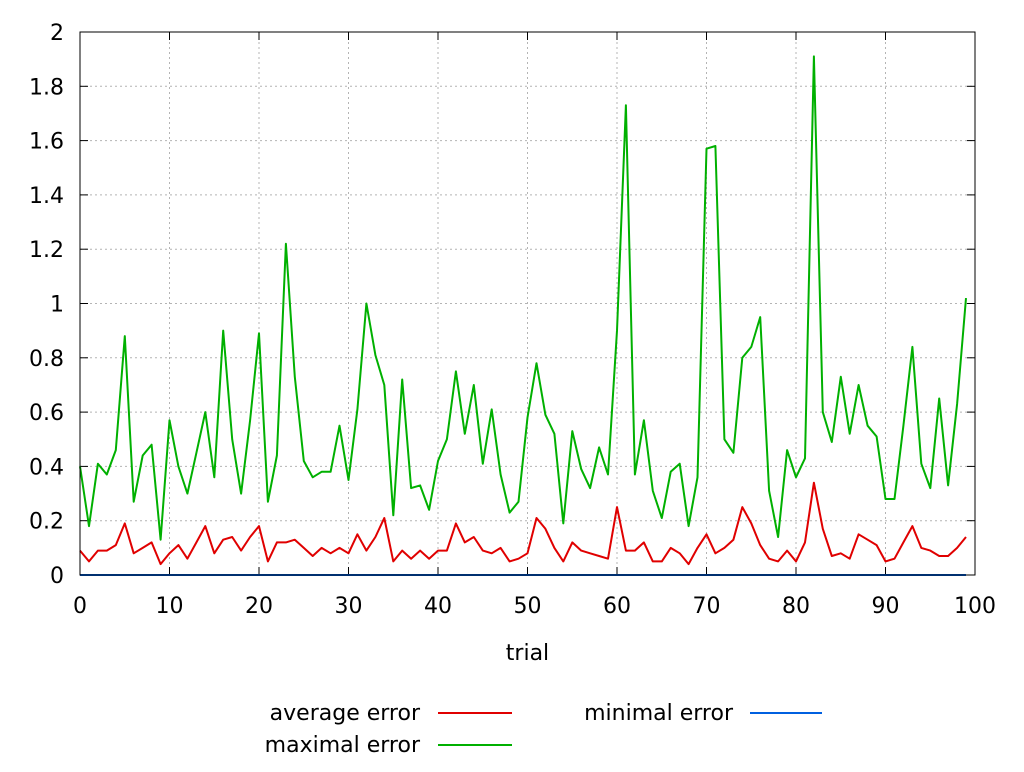  I want to click on x-tick-label: 90, so click(886, 606).